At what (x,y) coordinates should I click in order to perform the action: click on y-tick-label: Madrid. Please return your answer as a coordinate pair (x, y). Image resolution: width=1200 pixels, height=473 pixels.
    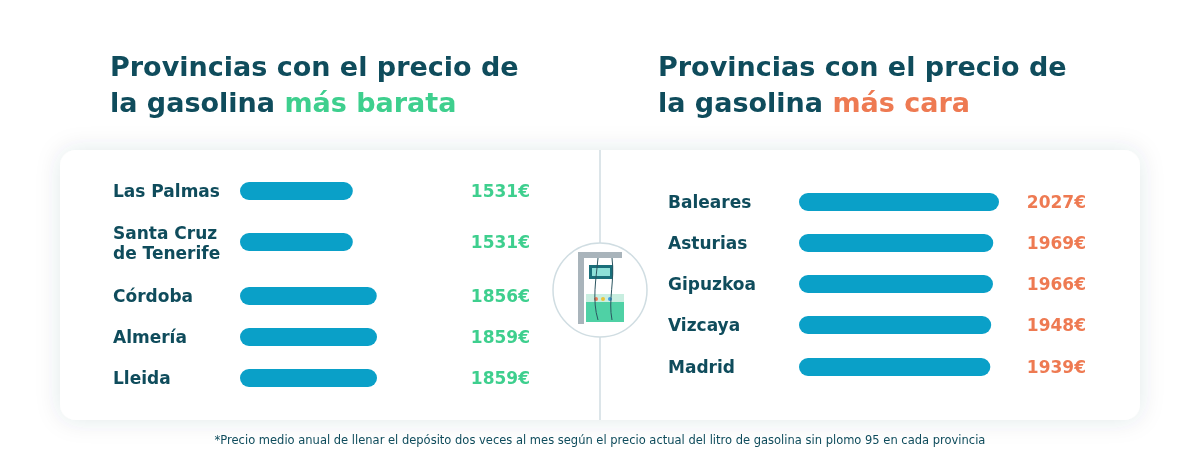
    Looking at the image, I should click on (701, 367).